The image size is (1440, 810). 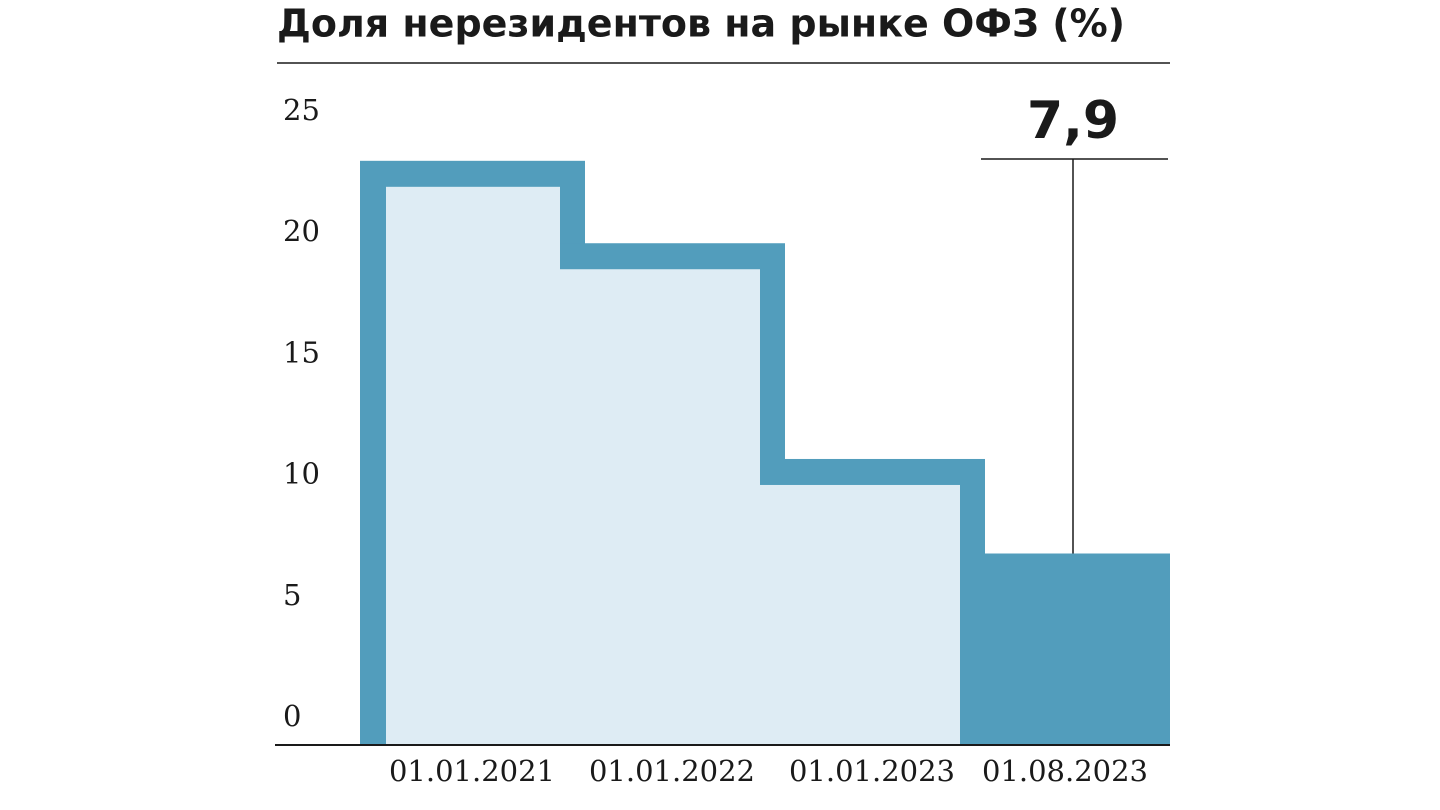 What do you see at coordinates (301, 352) in the screenshot?
I see `y-tick-label: 15` at bounding box center [301, 352].